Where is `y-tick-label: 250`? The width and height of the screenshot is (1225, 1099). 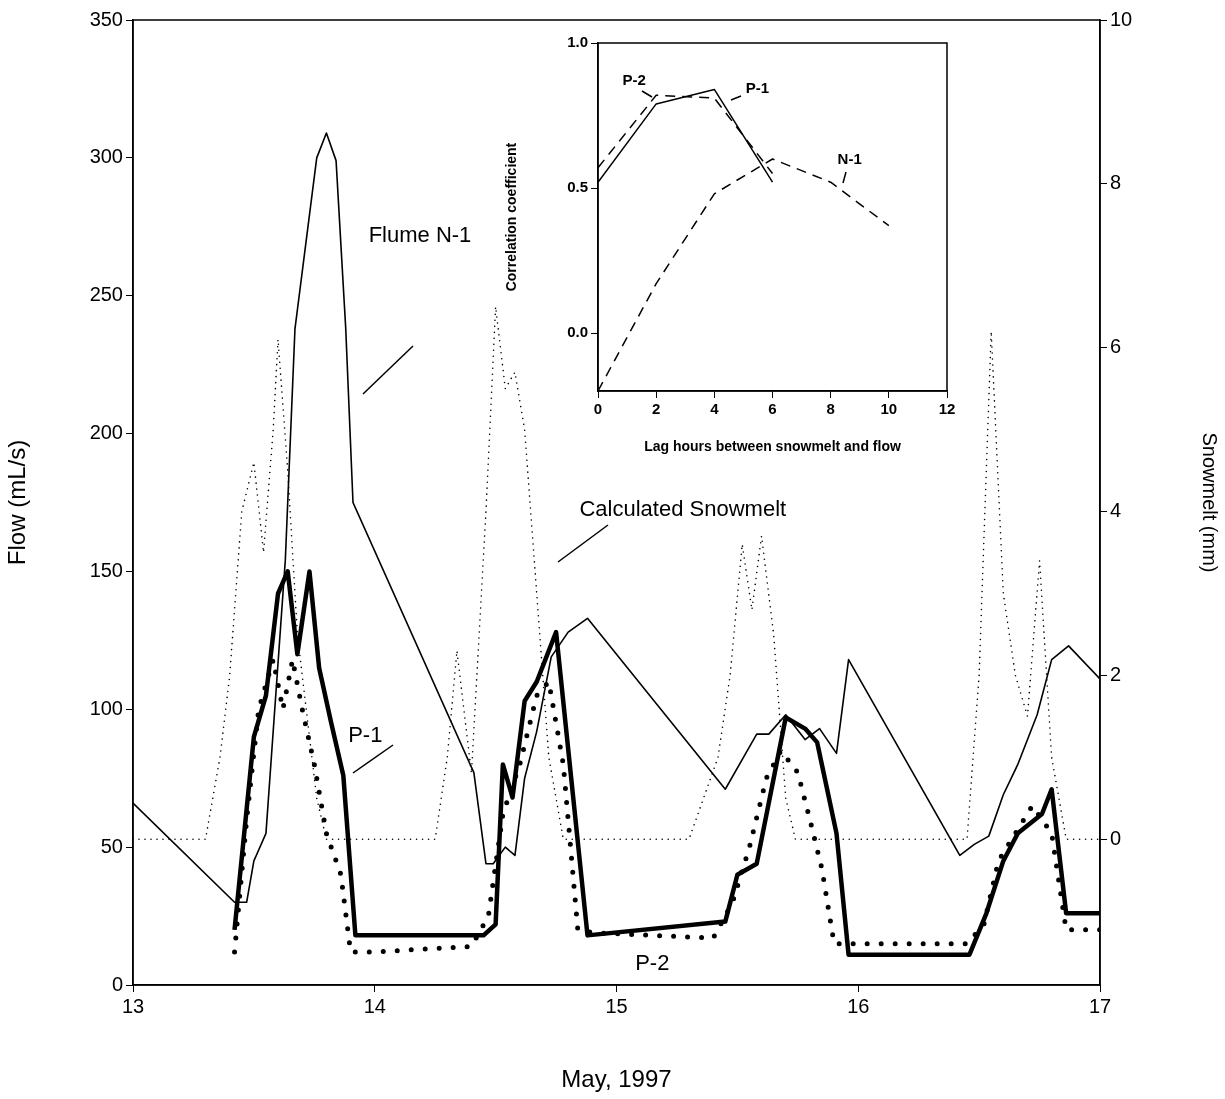 y-tick-label: 250 is located at coordinates (106, 294).